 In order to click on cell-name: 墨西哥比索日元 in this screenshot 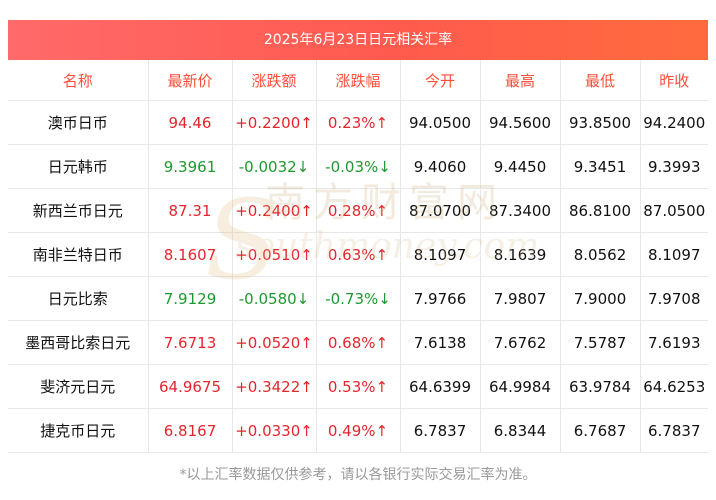, I will do `click(78, 342)`.